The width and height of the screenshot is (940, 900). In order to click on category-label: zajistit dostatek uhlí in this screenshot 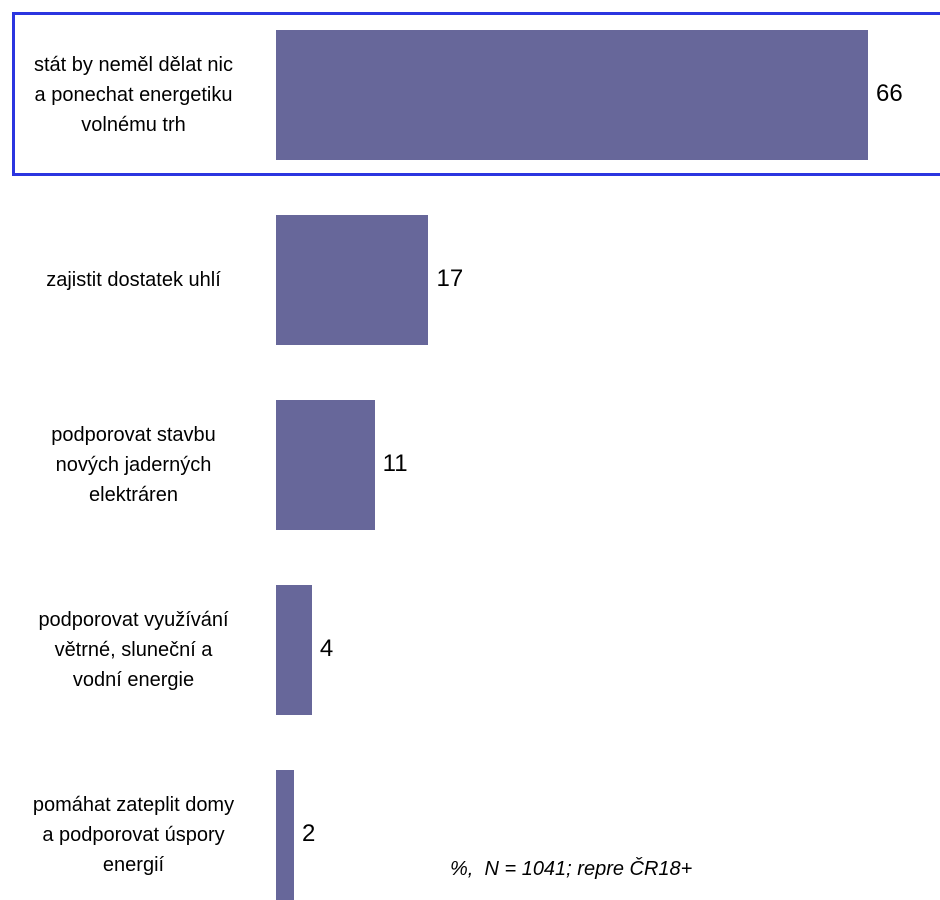, I will do `click(133, 280)`.